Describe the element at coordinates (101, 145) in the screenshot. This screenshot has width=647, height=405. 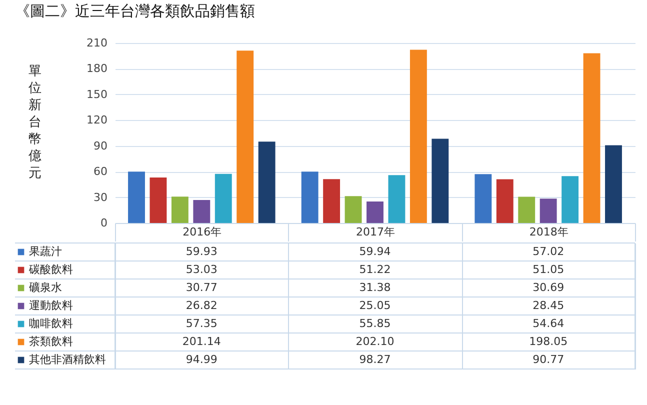
I see `y-tick-label: 90` at that location.